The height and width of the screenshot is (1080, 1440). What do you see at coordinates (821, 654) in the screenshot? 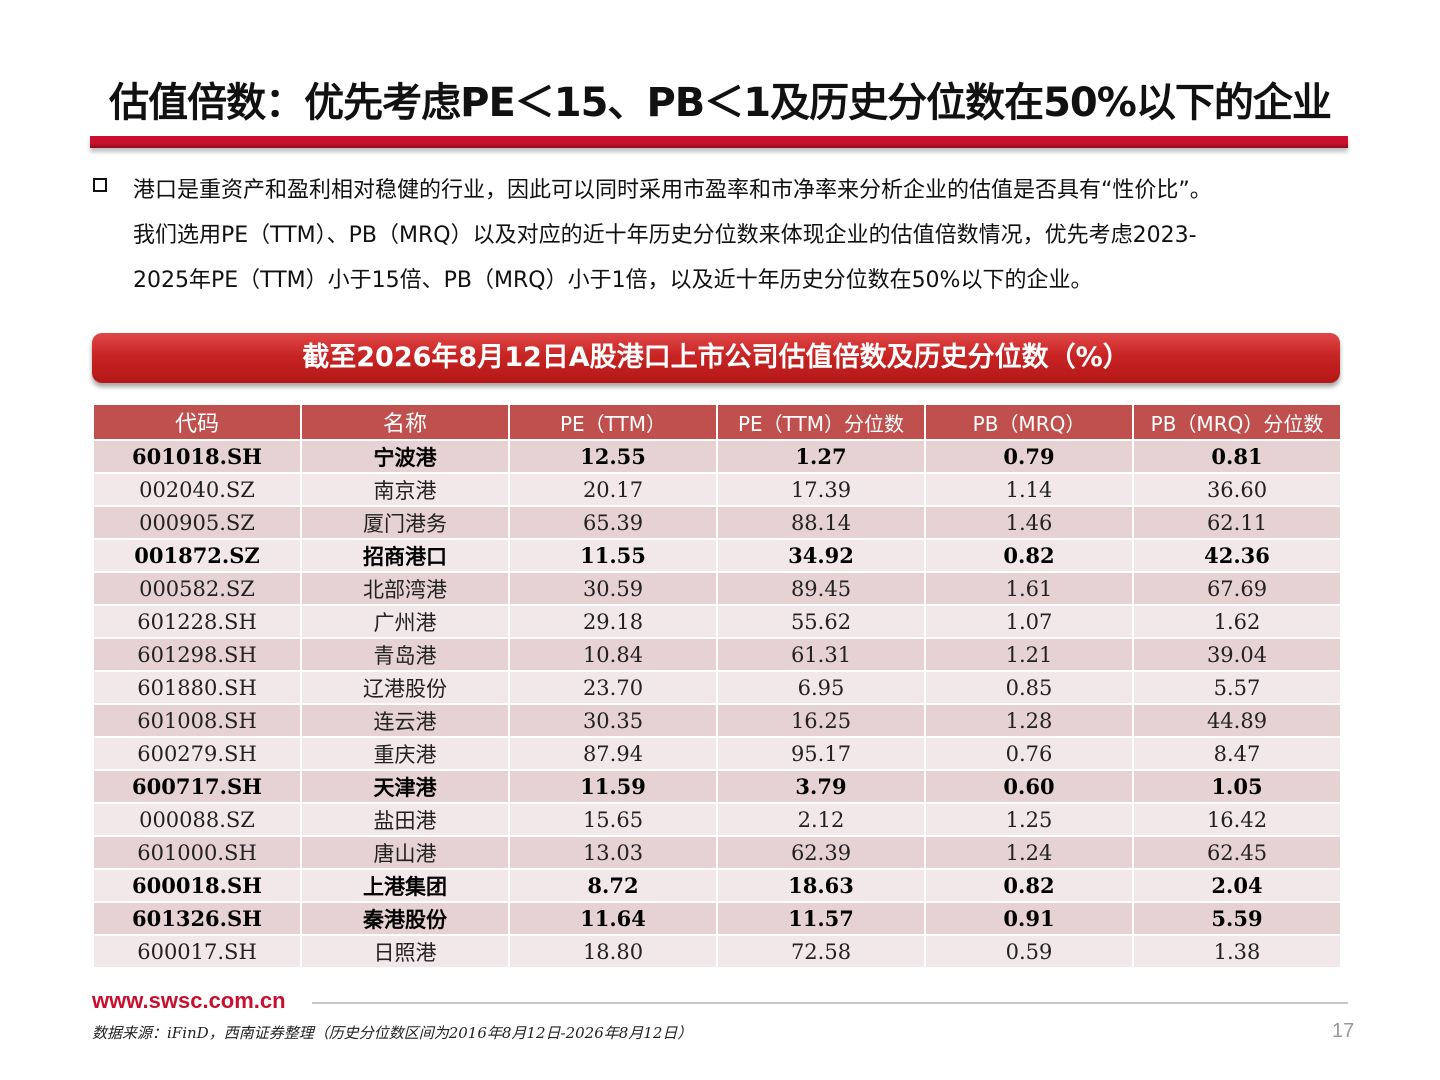
I see `cell-pe-percentile: 61.31` at bounding box center [821, 654].